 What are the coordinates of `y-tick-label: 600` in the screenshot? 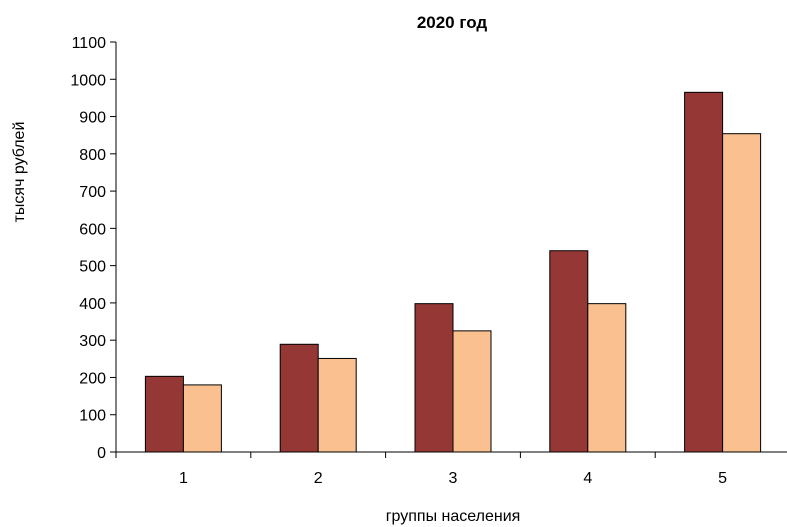 It's located at (92, 229).